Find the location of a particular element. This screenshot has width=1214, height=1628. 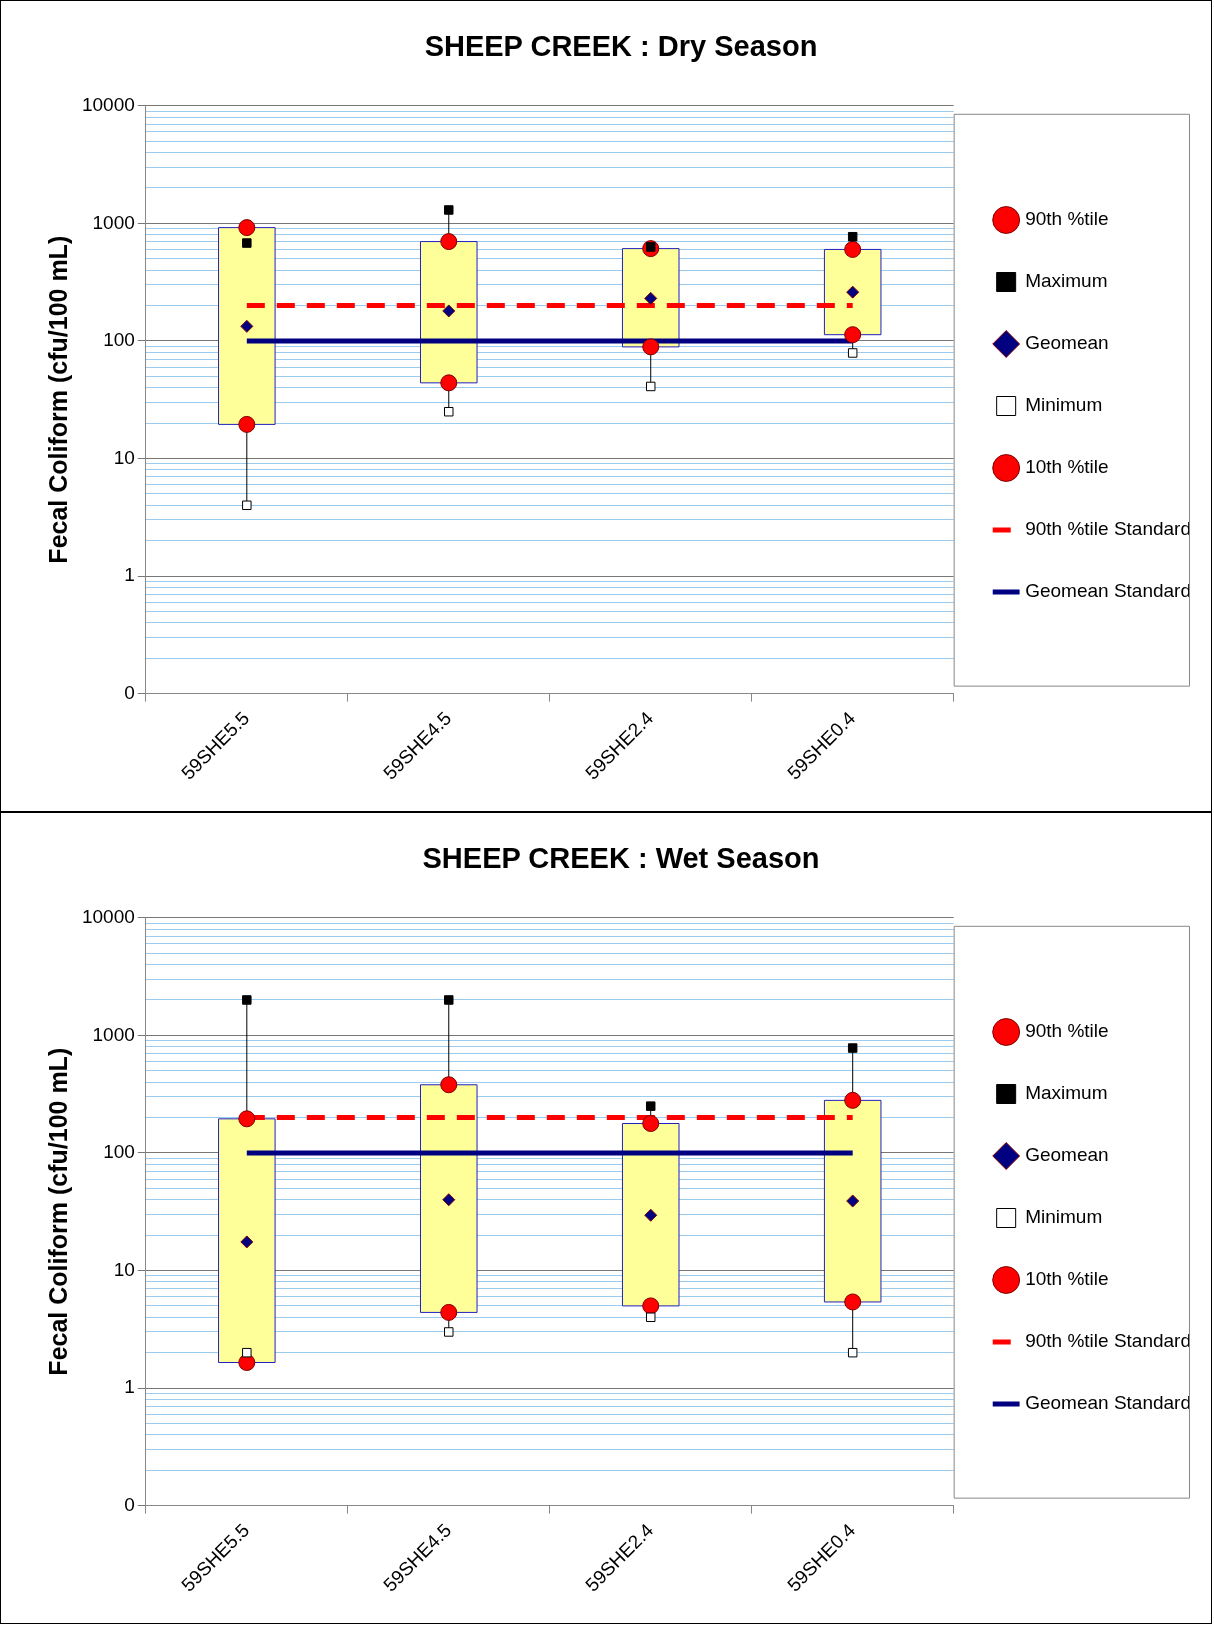

chart-title: SHEEP CREEK : Dry Season is located at coordinates (621, 46).